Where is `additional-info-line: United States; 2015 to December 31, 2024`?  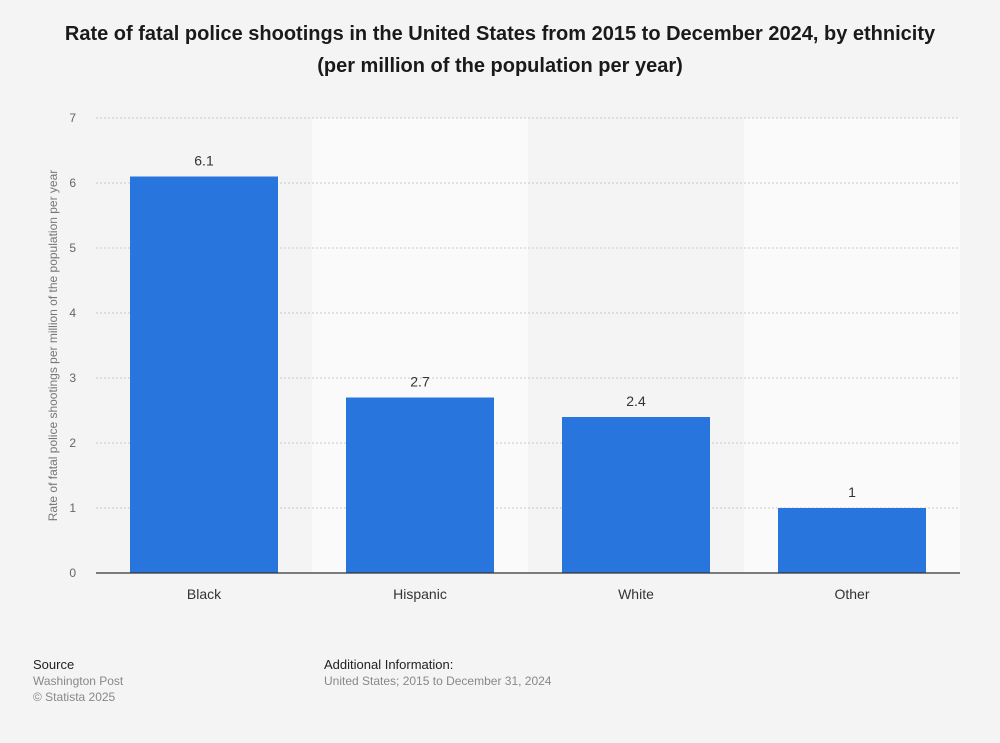 additional-info-line: United States; 2015 to December 31, 2024 is located at coordinates (438, 681).